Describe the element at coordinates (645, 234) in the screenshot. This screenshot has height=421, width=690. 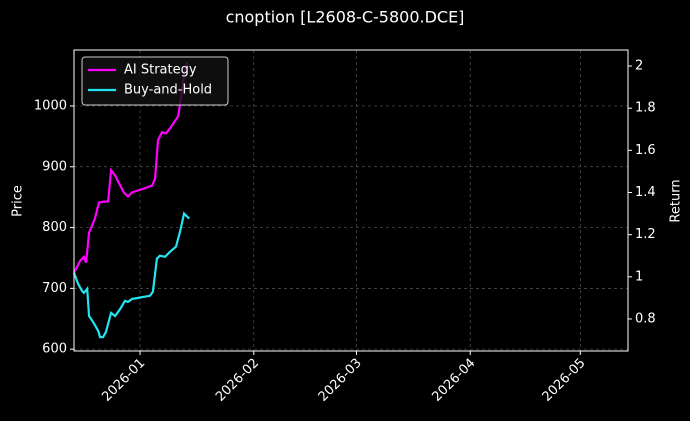
I see `y2-tick-label: 1.2` at that location.